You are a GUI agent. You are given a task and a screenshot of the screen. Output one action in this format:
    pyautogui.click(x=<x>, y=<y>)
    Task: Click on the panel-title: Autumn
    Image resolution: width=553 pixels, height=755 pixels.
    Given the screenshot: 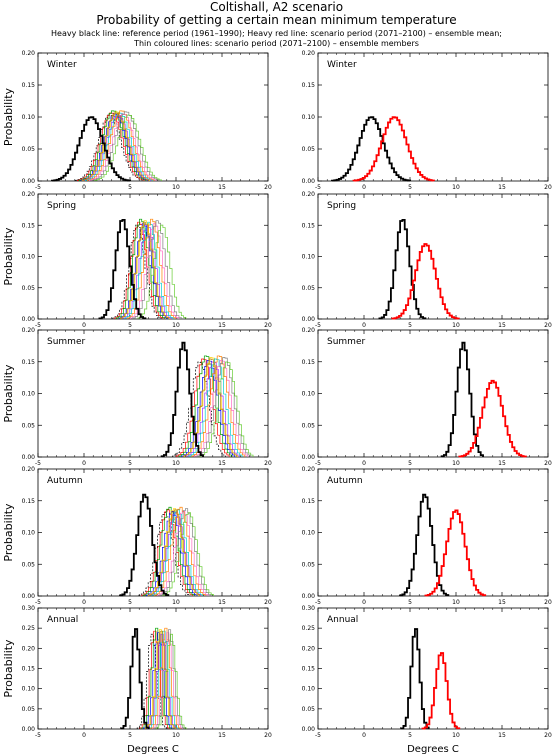 What is the action you would take?
    pyautogui.click(x=345, y=481)
    